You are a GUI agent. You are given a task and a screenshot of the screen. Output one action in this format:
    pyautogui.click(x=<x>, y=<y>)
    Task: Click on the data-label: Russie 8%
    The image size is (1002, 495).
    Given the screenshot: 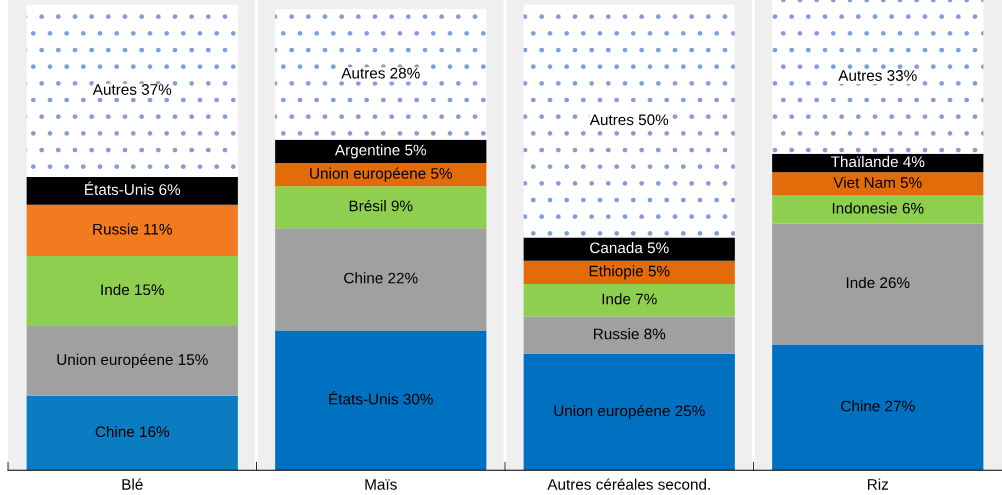 What is the action you would take?
    pyautogui.click(x=630, y=334)
    